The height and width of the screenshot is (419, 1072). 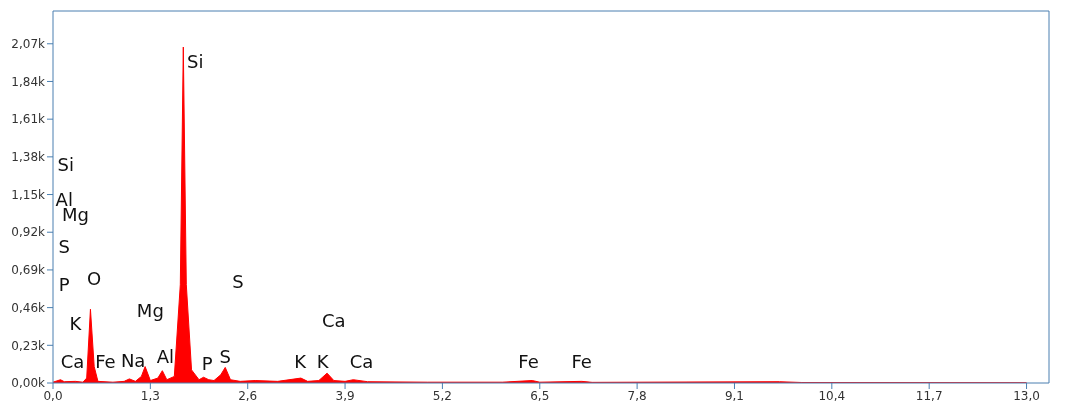 What do you see at coordinates (28, 270) in the screenshot?
I see `y-tick-label: 0,69k` at bounding box center [28, 270].